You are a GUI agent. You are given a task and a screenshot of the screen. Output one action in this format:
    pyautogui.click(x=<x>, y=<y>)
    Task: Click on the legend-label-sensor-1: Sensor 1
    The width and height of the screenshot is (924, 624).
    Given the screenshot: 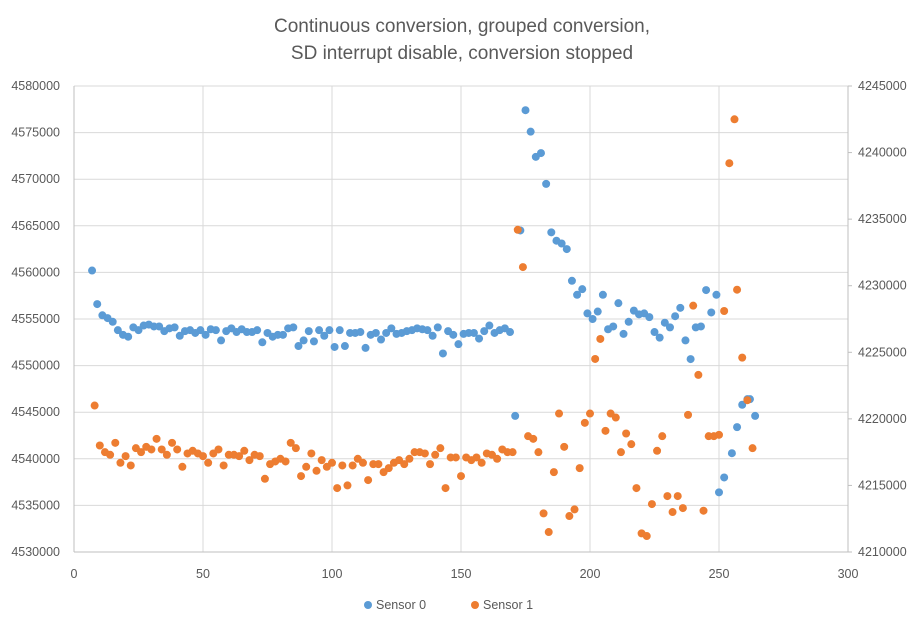 What is the action you would take?
    pyautogui.click(x=508, y=605)
    